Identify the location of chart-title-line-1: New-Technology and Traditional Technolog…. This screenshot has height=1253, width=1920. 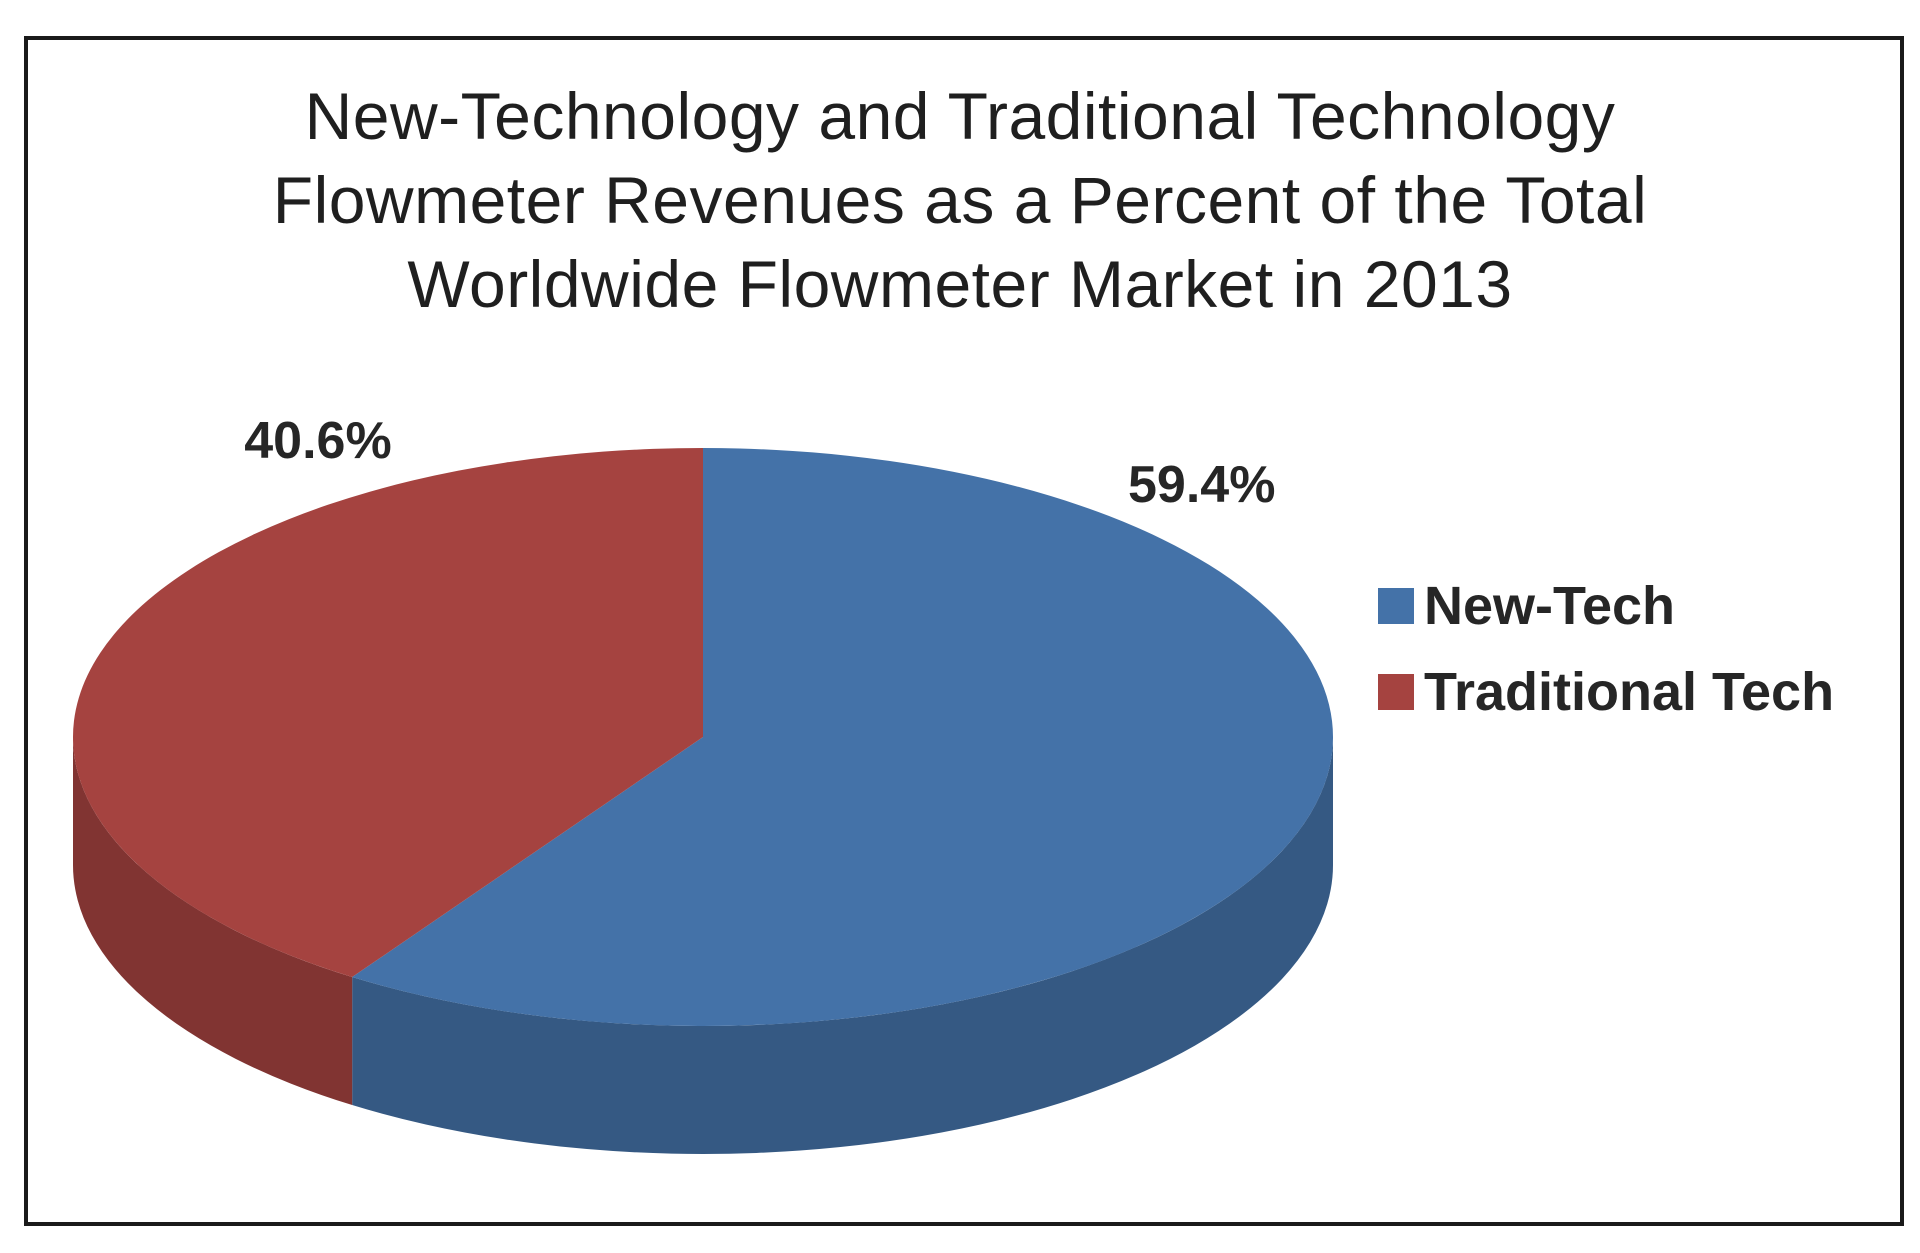
(960, 116).